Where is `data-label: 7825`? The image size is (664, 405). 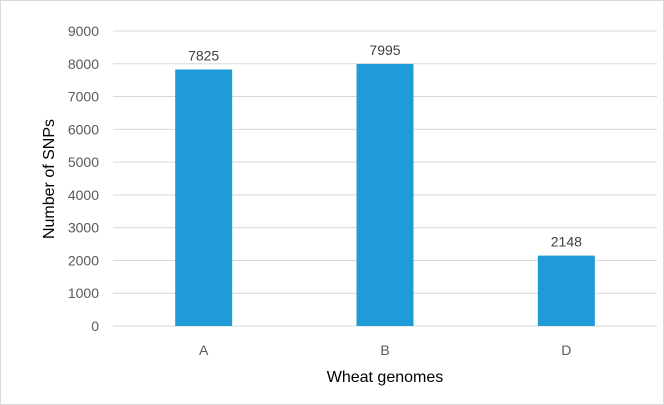
data-label: 7825 is located at coordinates (203, 56).